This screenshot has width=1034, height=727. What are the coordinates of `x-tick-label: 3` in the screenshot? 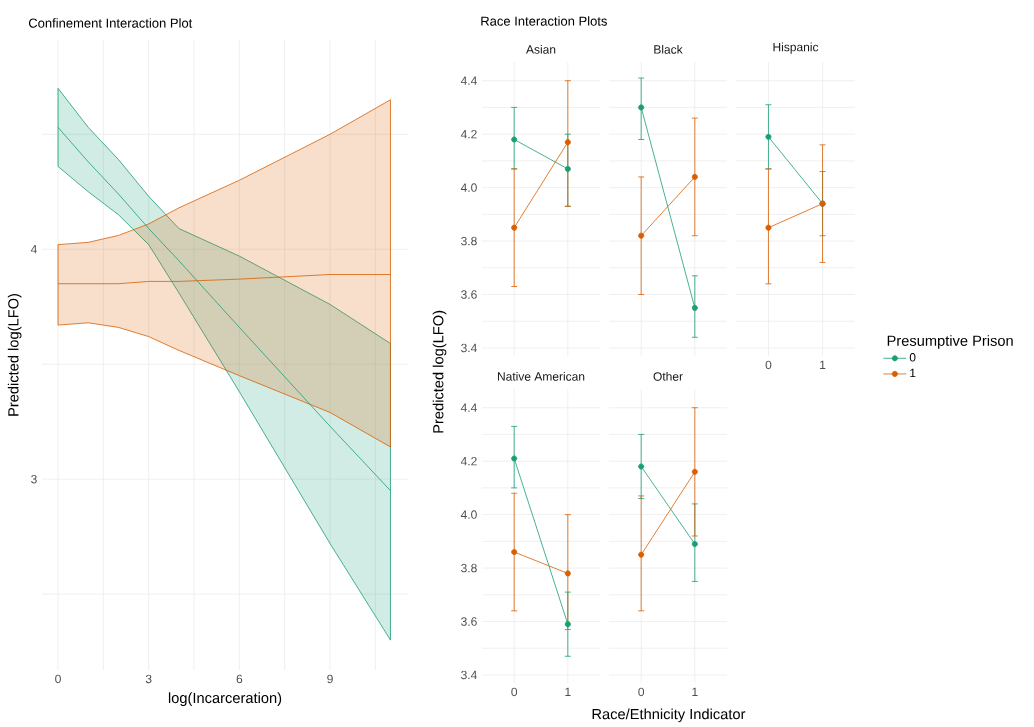 It's located at (148, 679).